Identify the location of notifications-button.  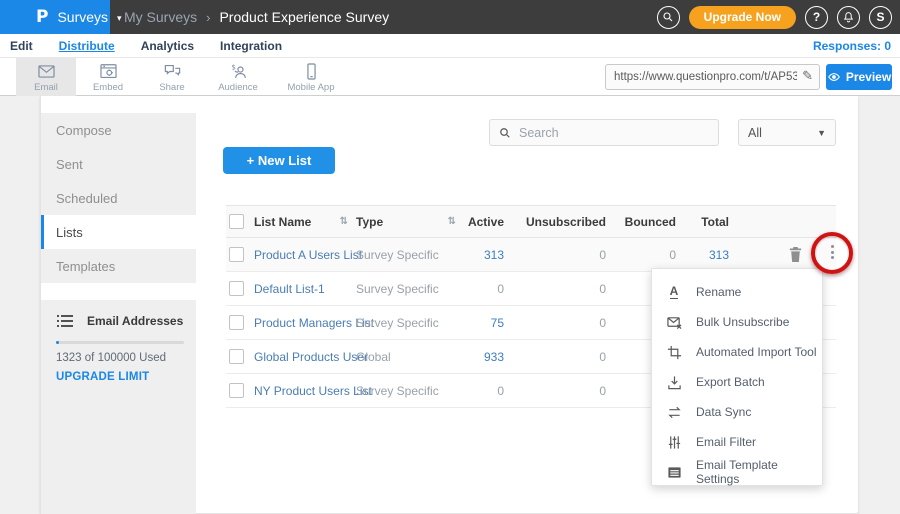
(848, 17).